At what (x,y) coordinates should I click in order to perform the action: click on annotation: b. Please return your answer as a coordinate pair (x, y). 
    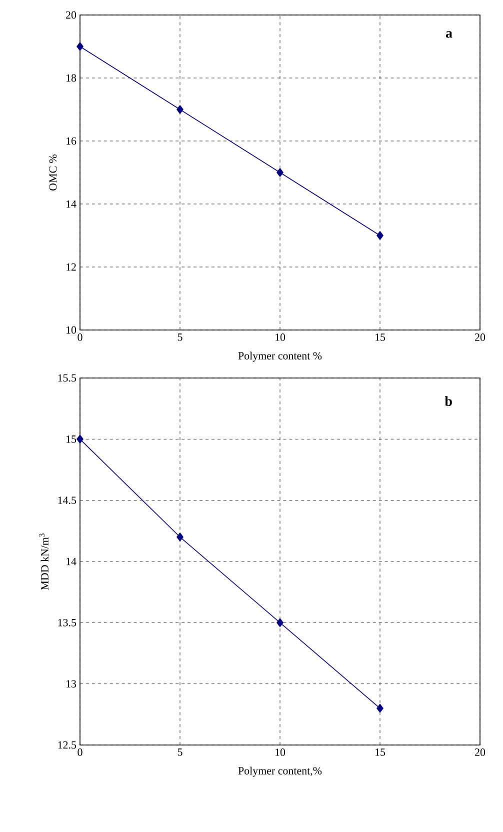
    Looking at the image, I should click on (448, 401).